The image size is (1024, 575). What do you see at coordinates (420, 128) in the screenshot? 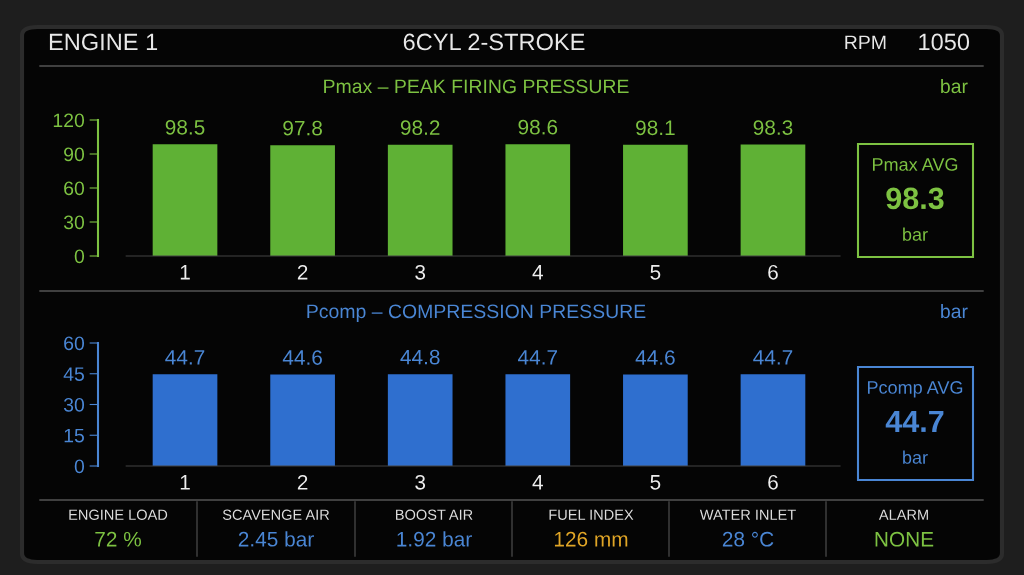
I see `data-label: 98.2` at bounding box center [420, 128].